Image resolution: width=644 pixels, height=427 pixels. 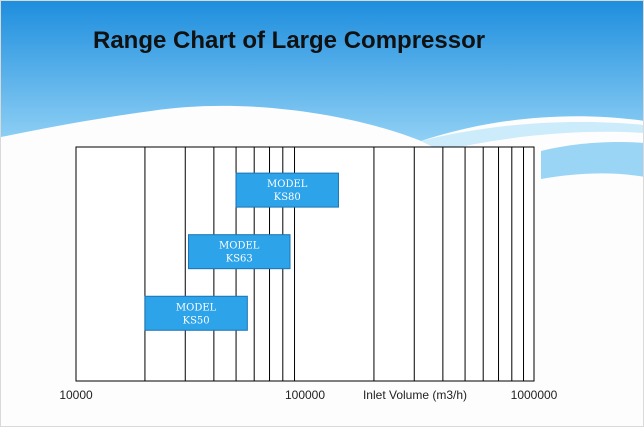 I want to click on range-box-label-ks80-line1: MODEL, so click(x=287, y=184).